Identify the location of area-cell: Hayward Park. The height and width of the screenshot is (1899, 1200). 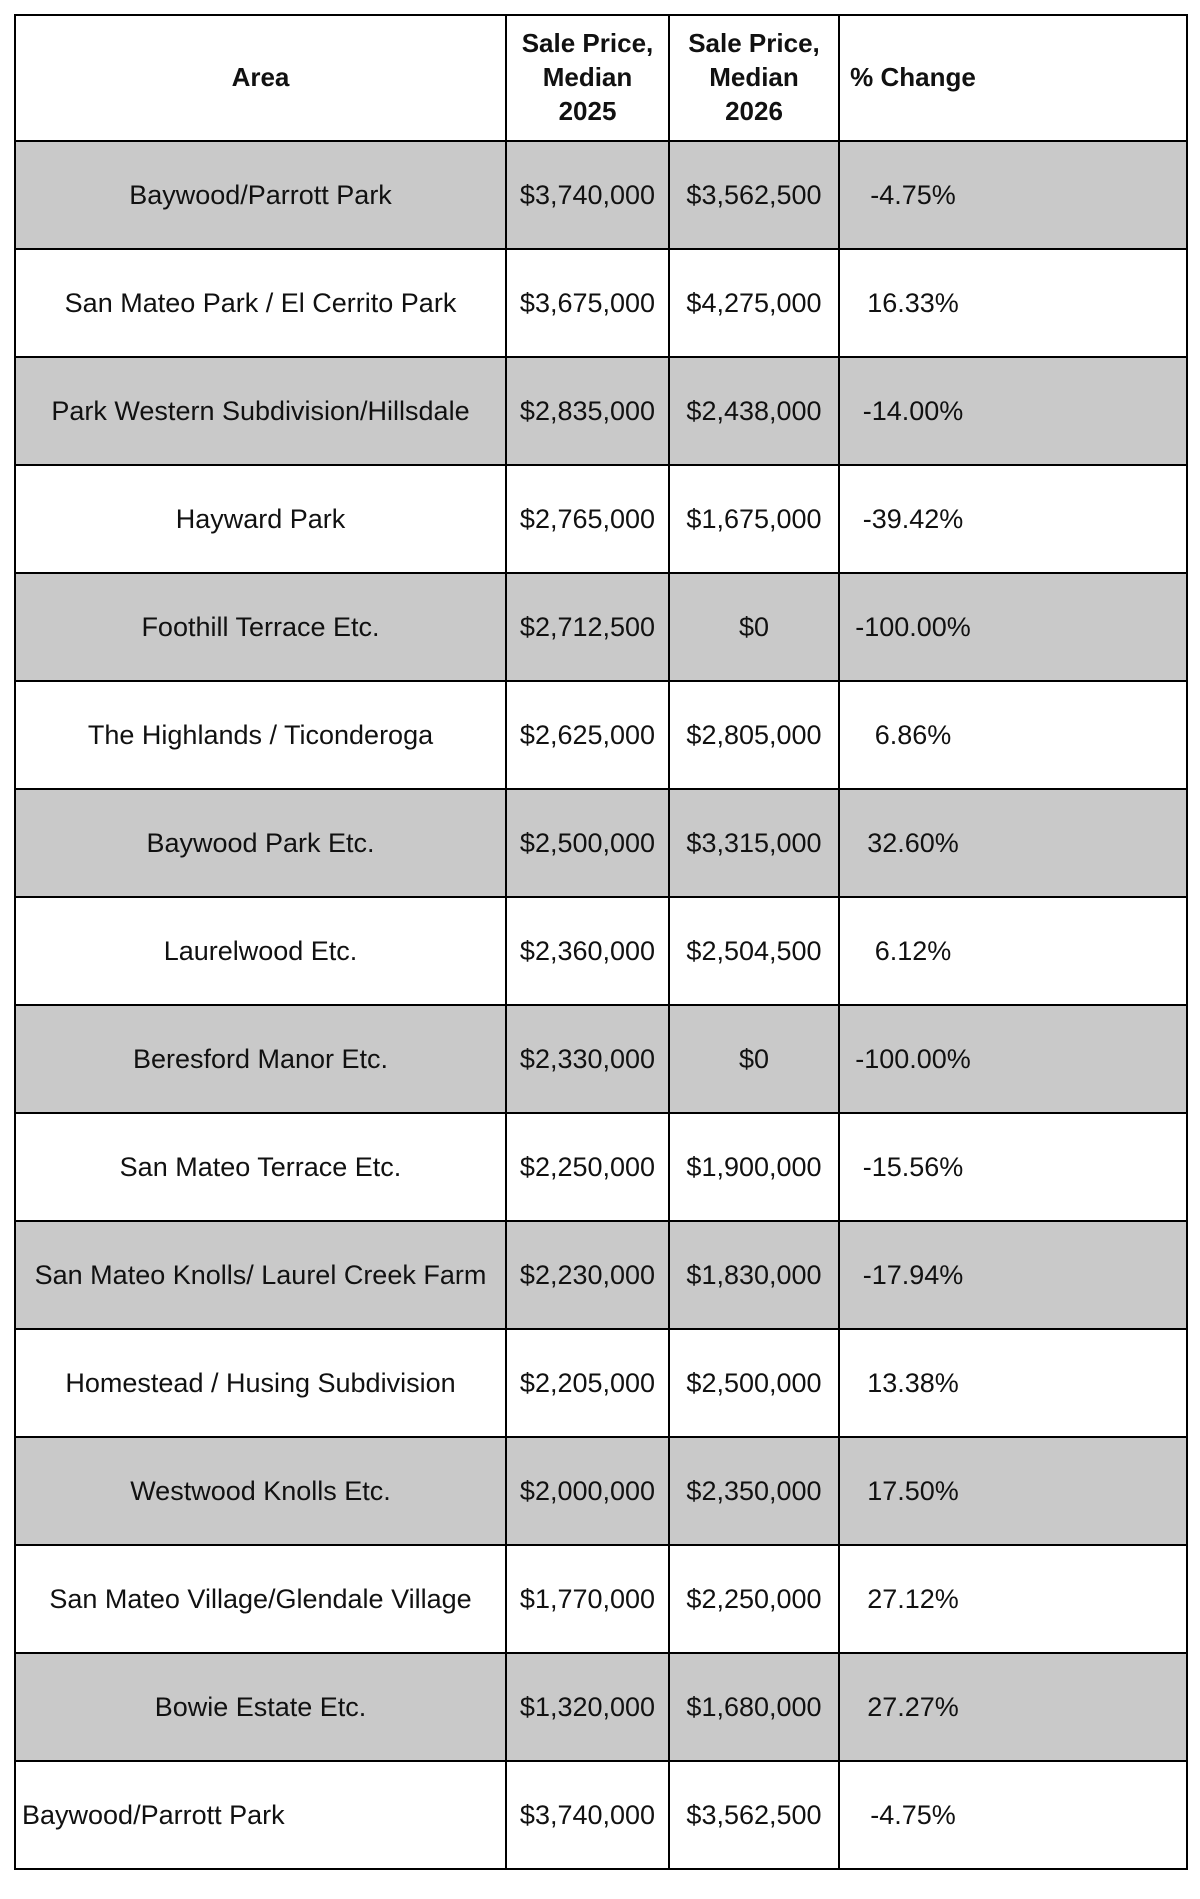
(260, 519).